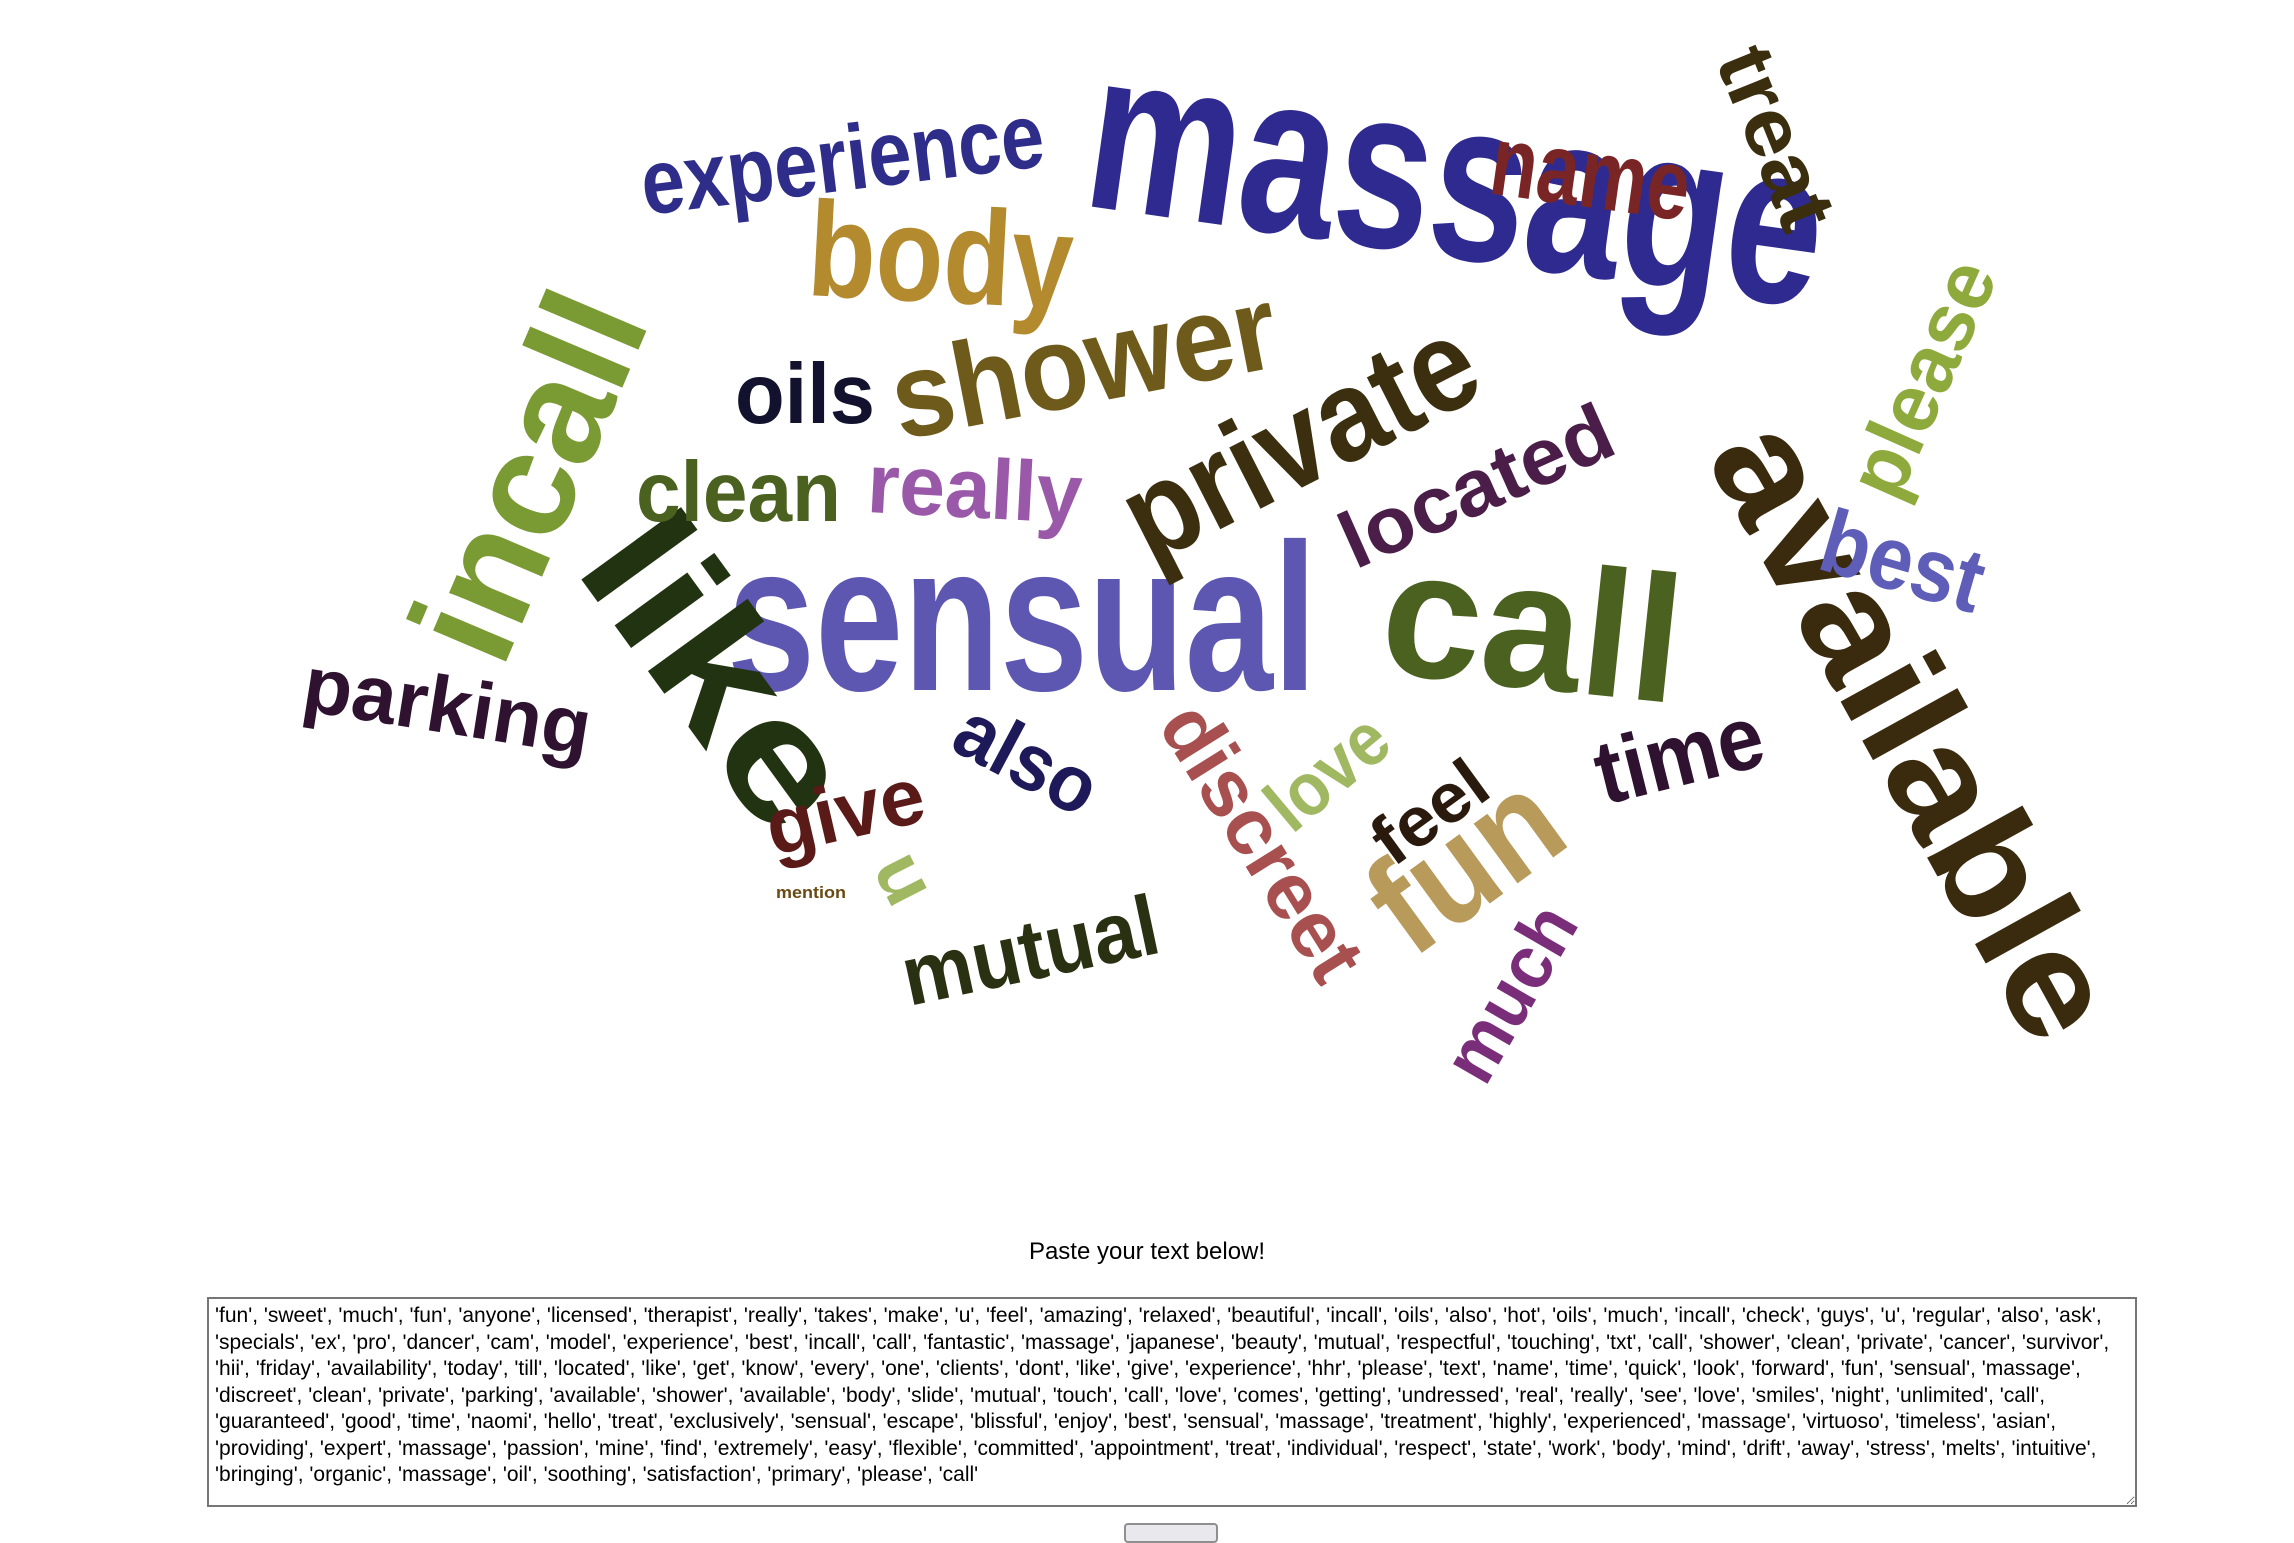  What do you see at coordinates (1022, 617) in the screenshot?
I see `word-sensual: sensual` at bounding box center [1022, 617].